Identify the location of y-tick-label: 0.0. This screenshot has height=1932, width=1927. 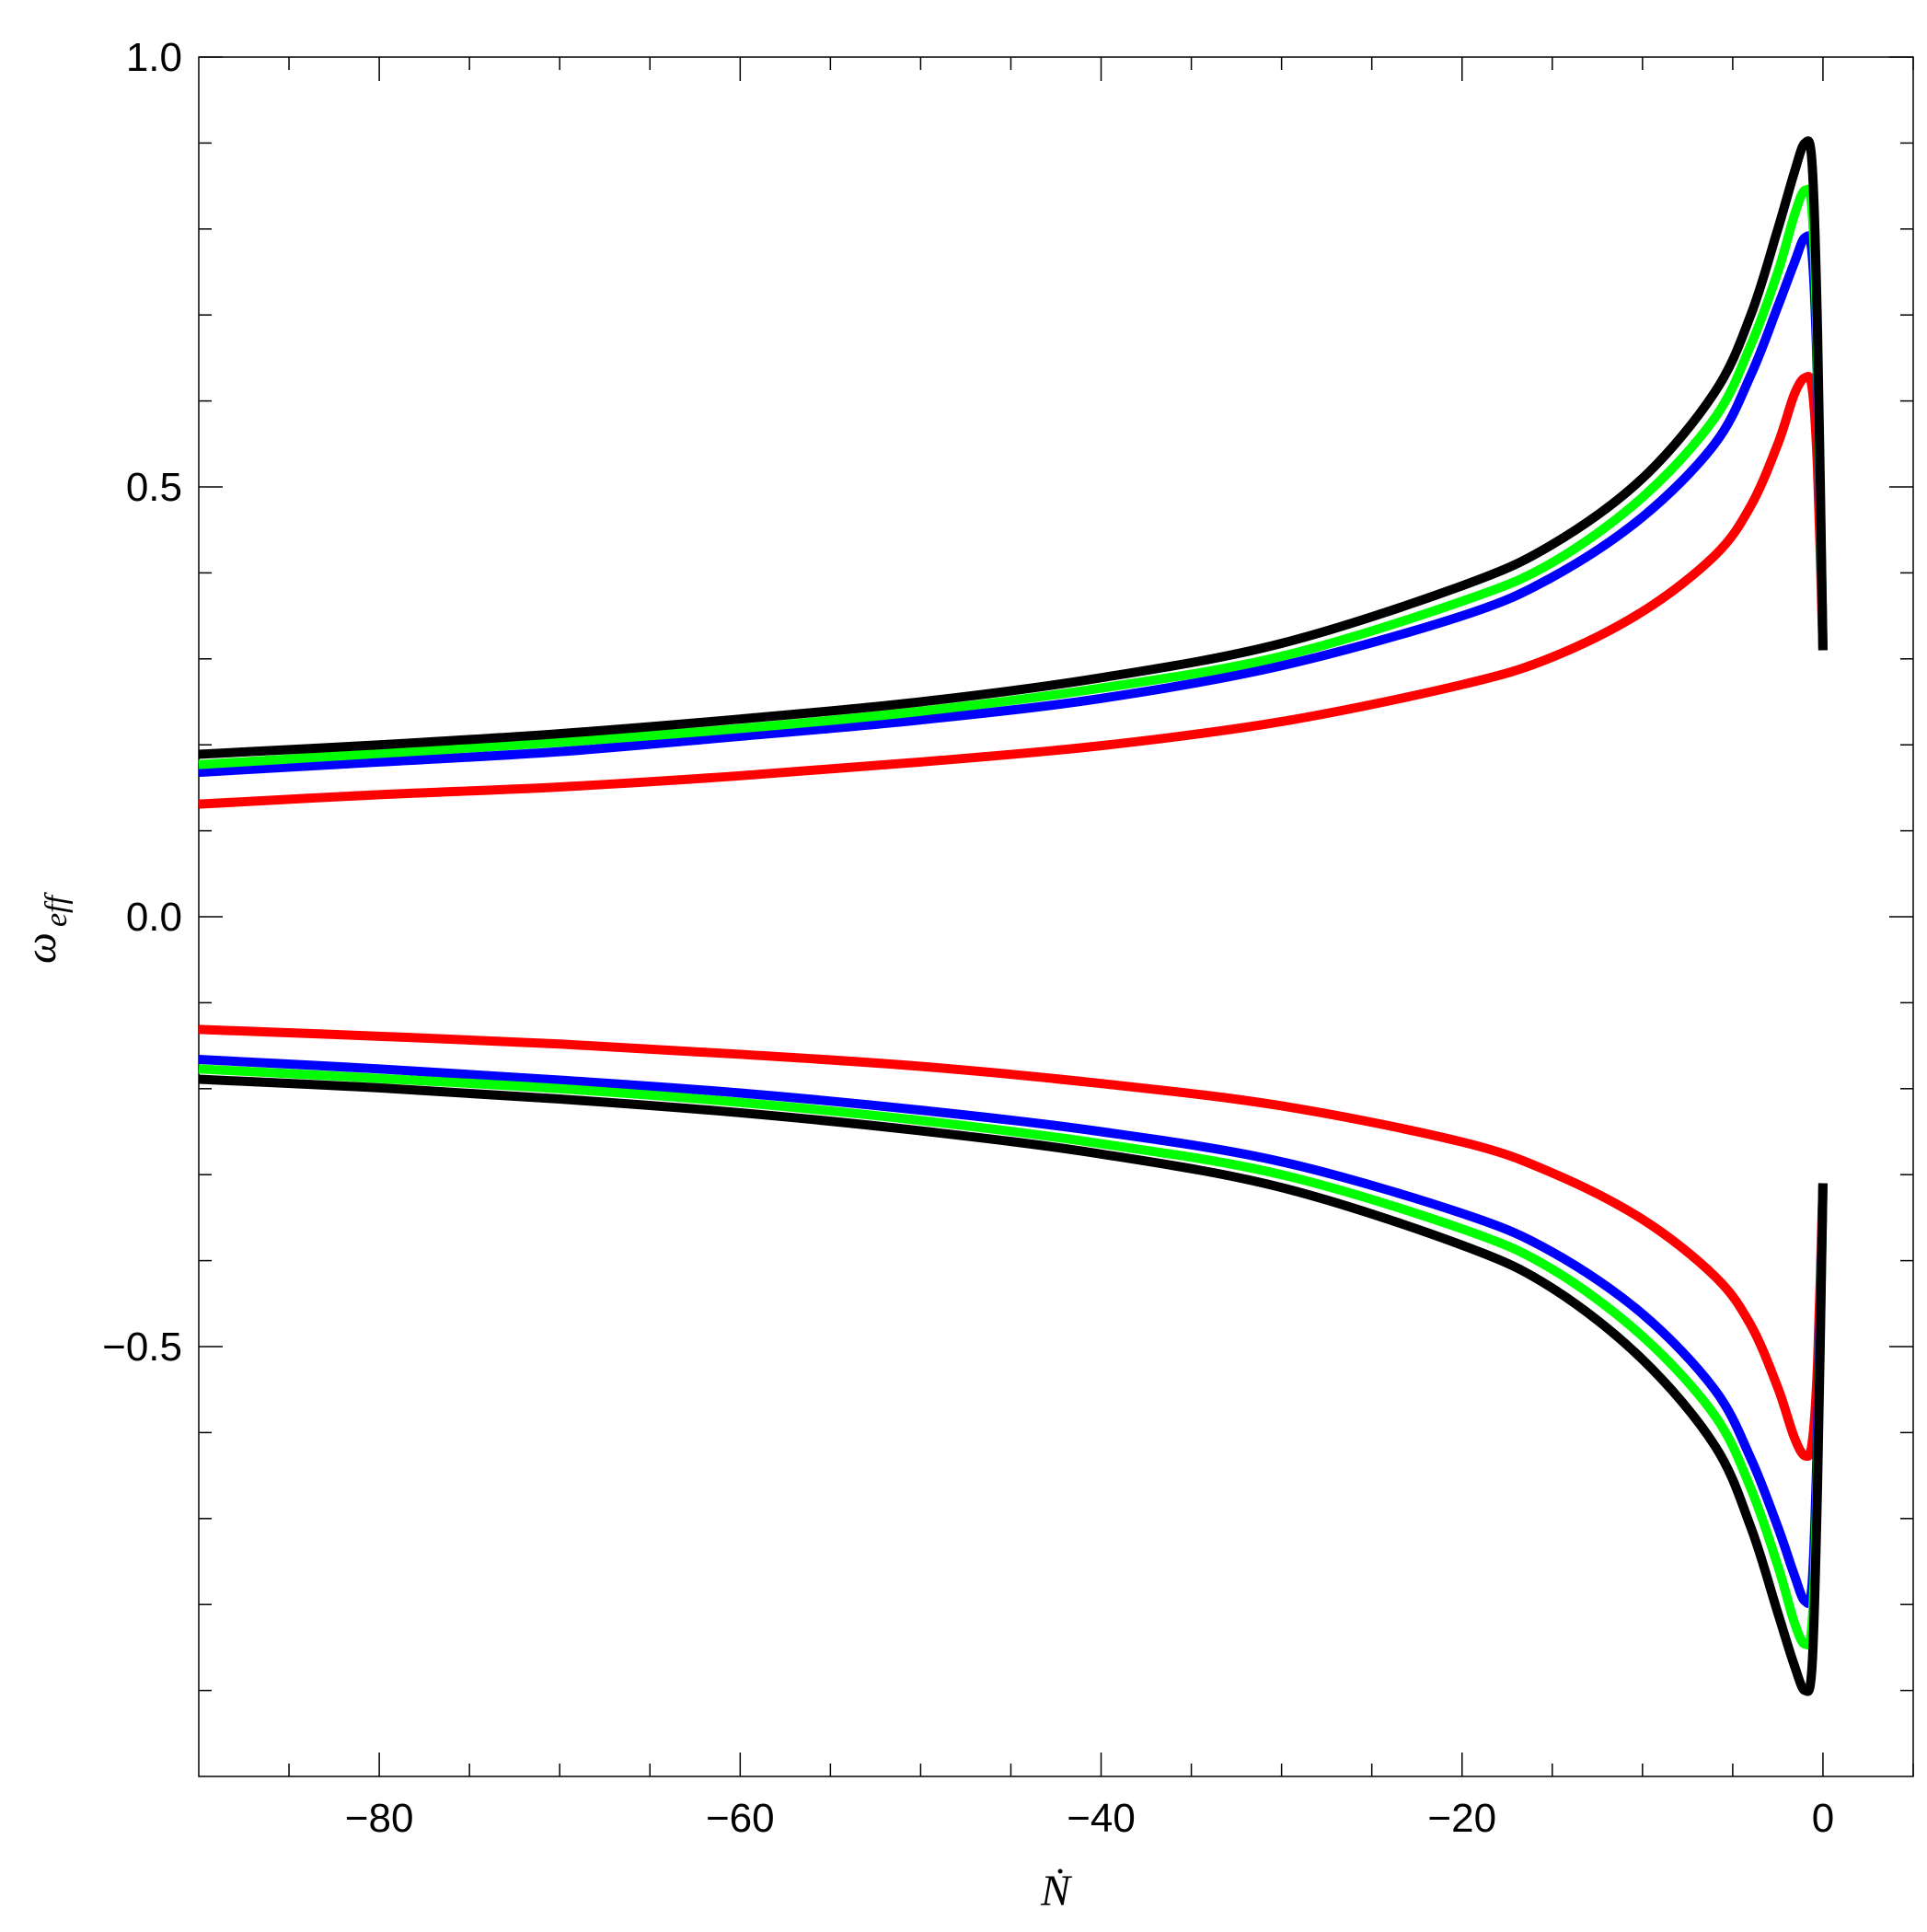
(154, 918).